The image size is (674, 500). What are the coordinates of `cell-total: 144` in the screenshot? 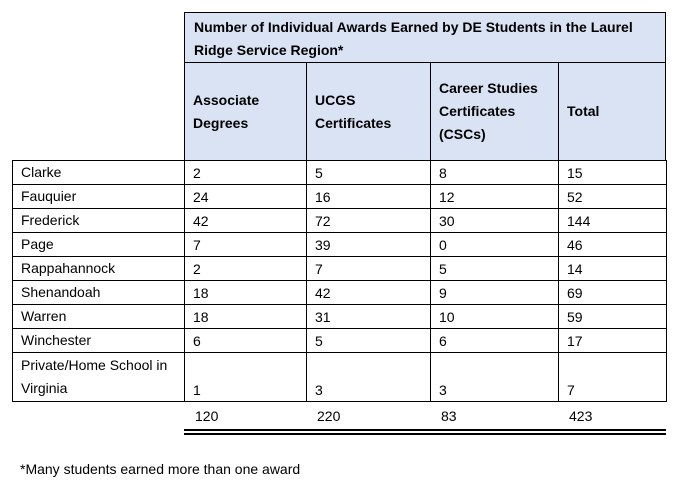 It's located at (612, 220).